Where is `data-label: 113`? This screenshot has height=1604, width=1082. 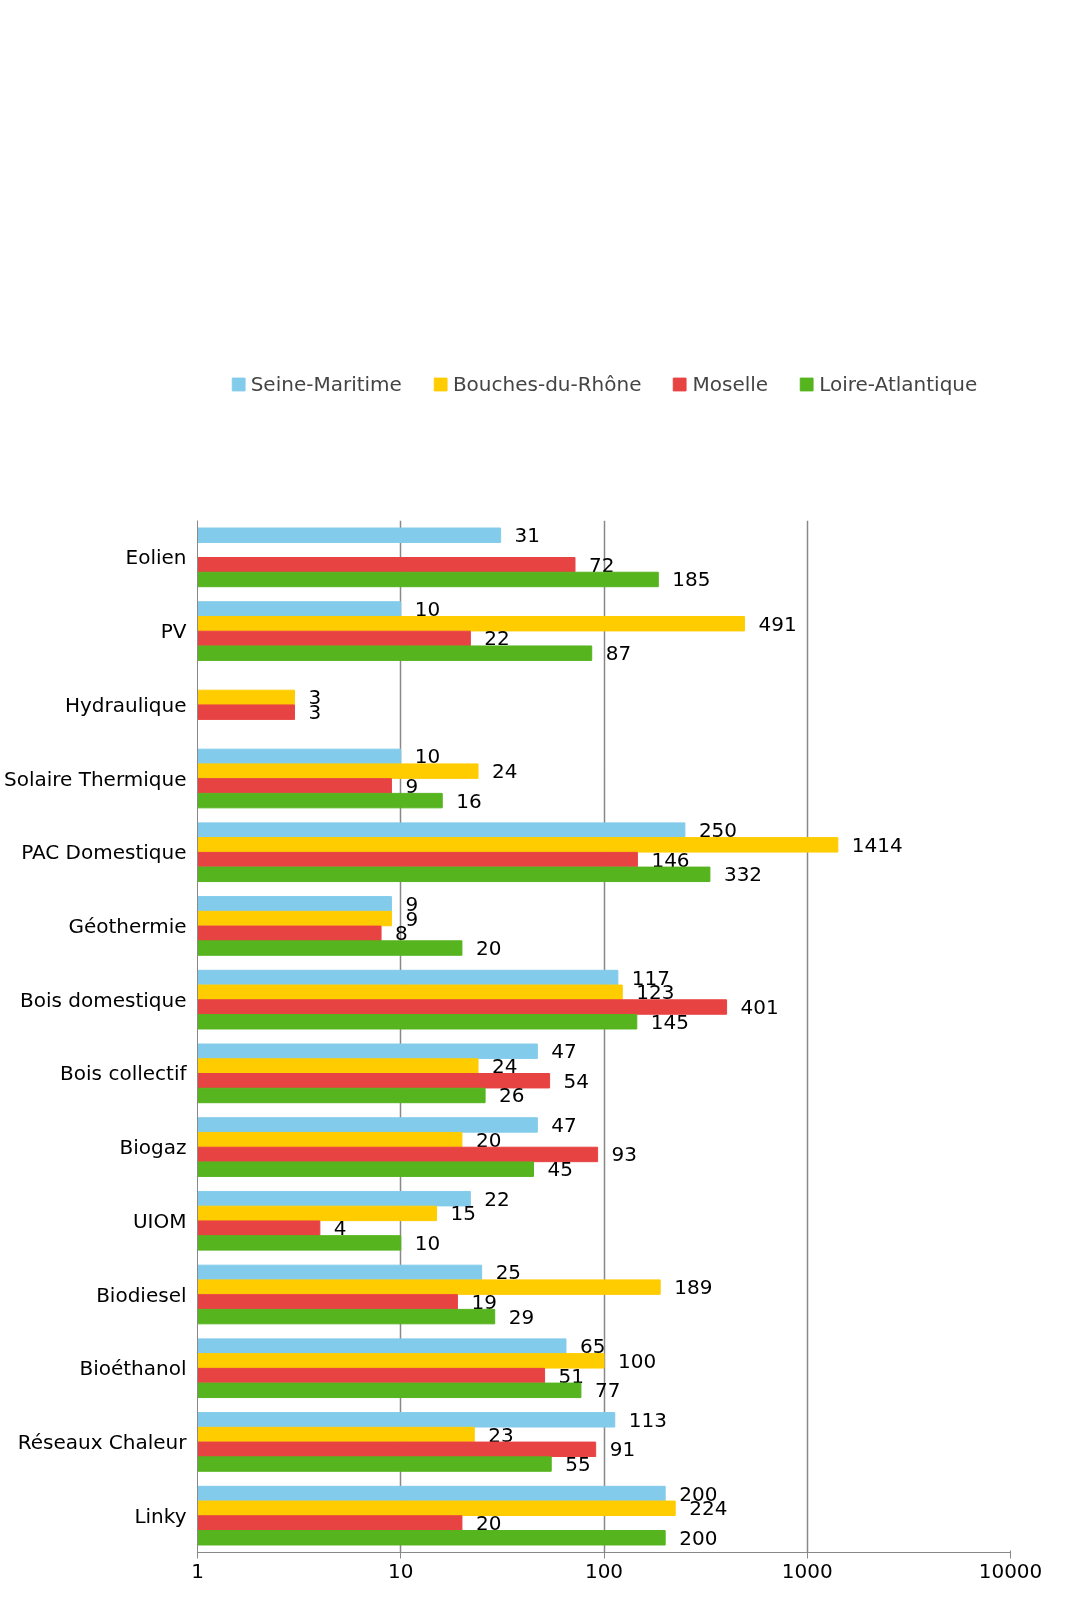
data-label: 113 is located at coordinates (647, 1419).